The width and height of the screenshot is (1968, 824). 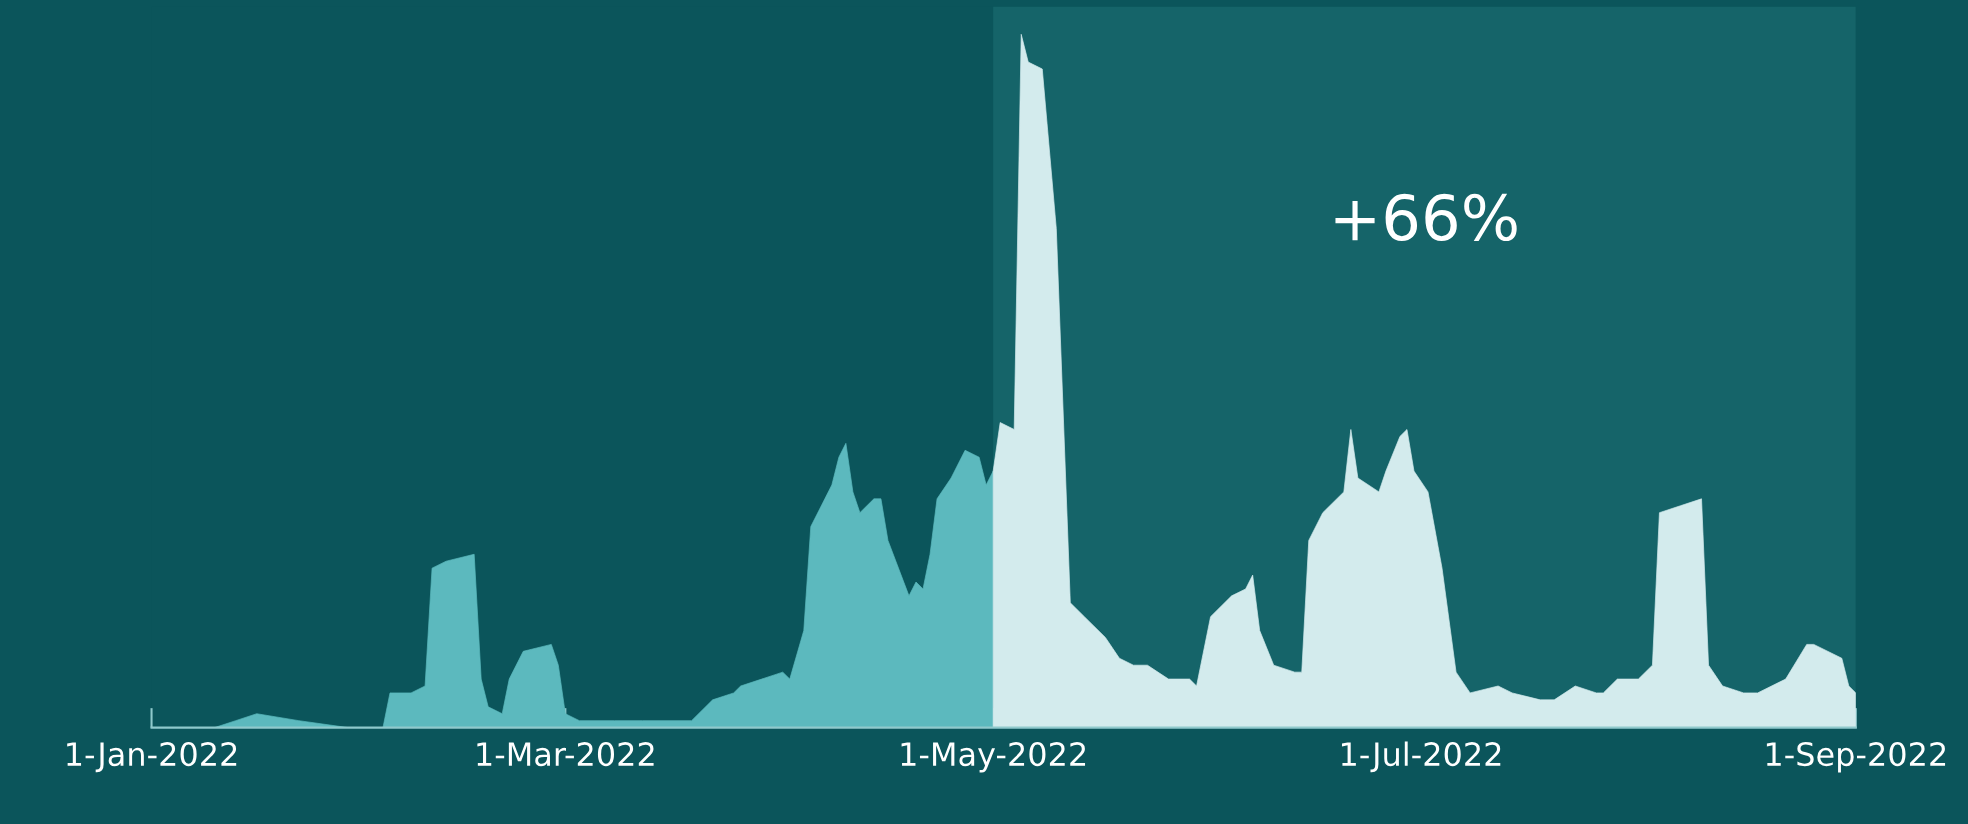 I want to click on x-tick-label: 1-Sep-2022, so click(x=1856, y=757).